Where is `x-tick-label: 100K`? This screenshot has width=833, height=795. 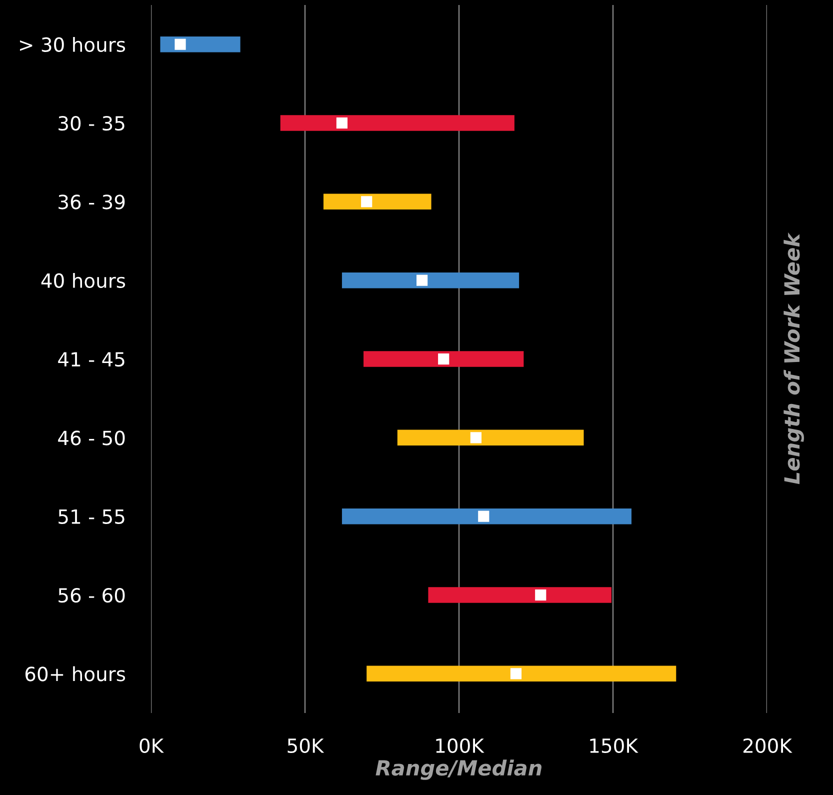
x-tick-label: 100K is located at coordinates (460, 746).